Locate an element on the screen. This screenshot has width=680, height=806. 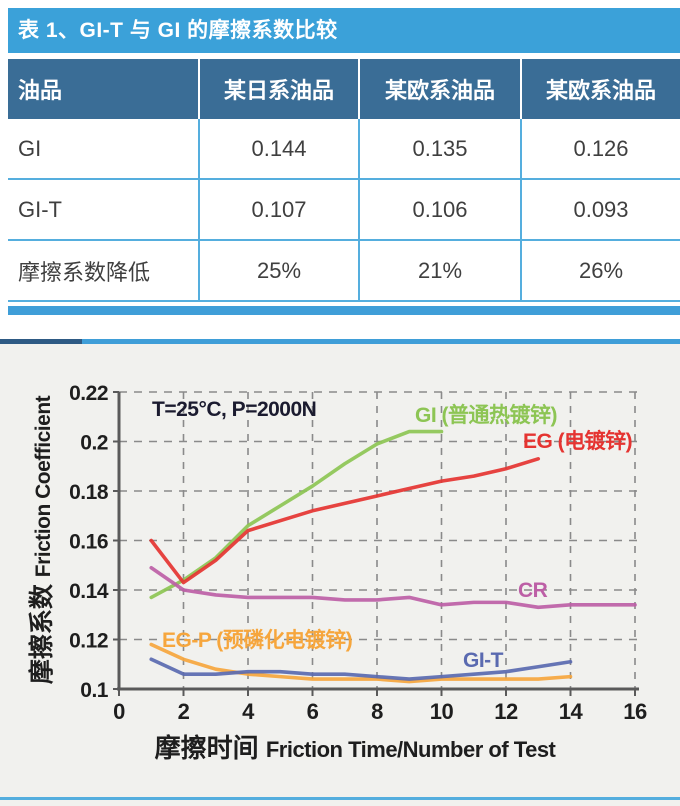
value-cell: 0.126 is located at coordinates (601, 148).